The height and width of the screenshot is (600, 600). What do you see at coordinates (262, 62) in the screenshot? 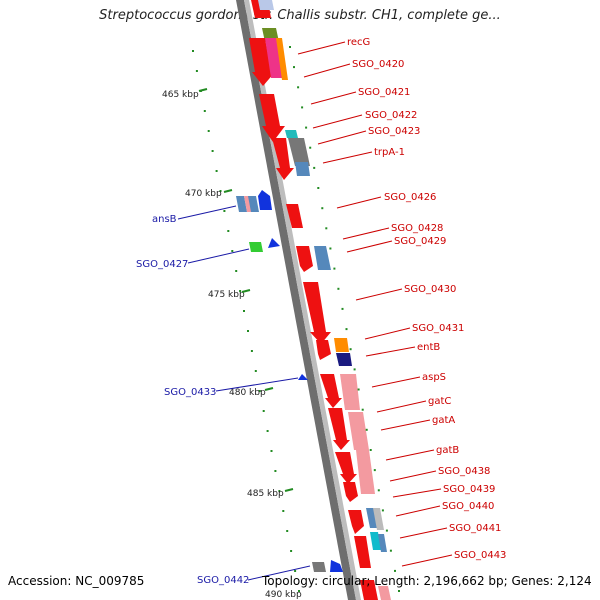
I see `gene-recG` at bounding box center [262, 62].